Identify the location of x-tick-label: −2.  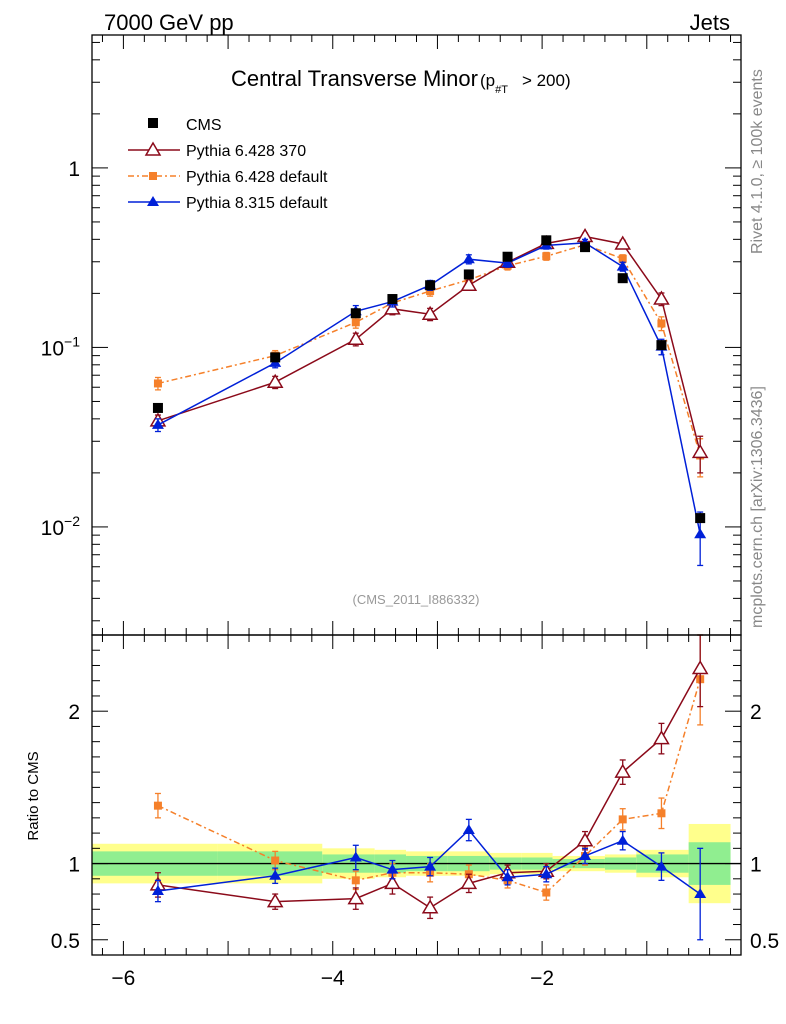
(542, 978).